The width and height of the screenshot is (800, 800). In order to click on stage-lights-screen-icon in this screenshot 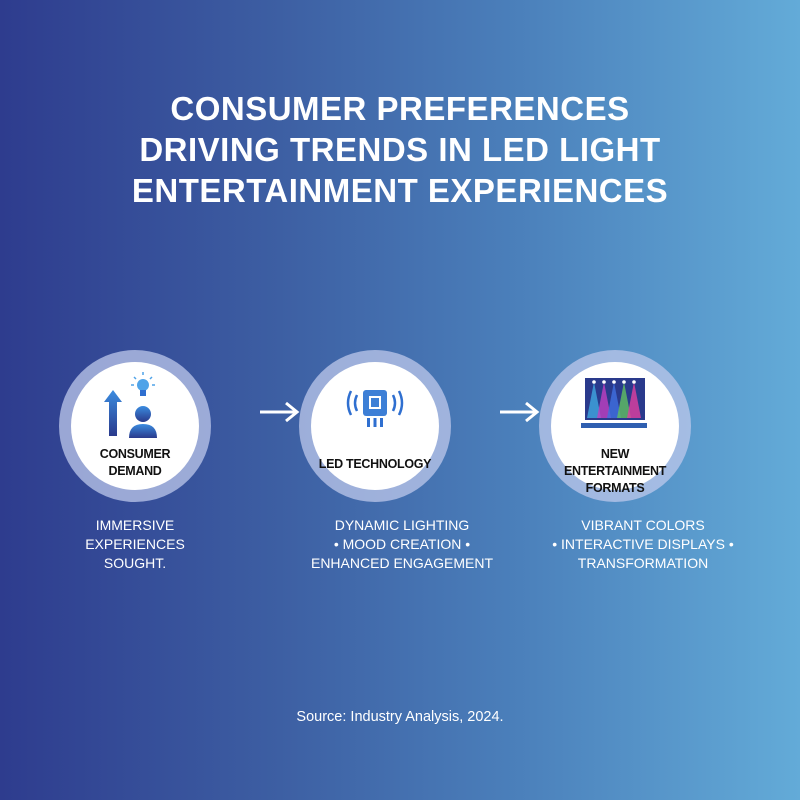, I will do `click(614, 403)`.